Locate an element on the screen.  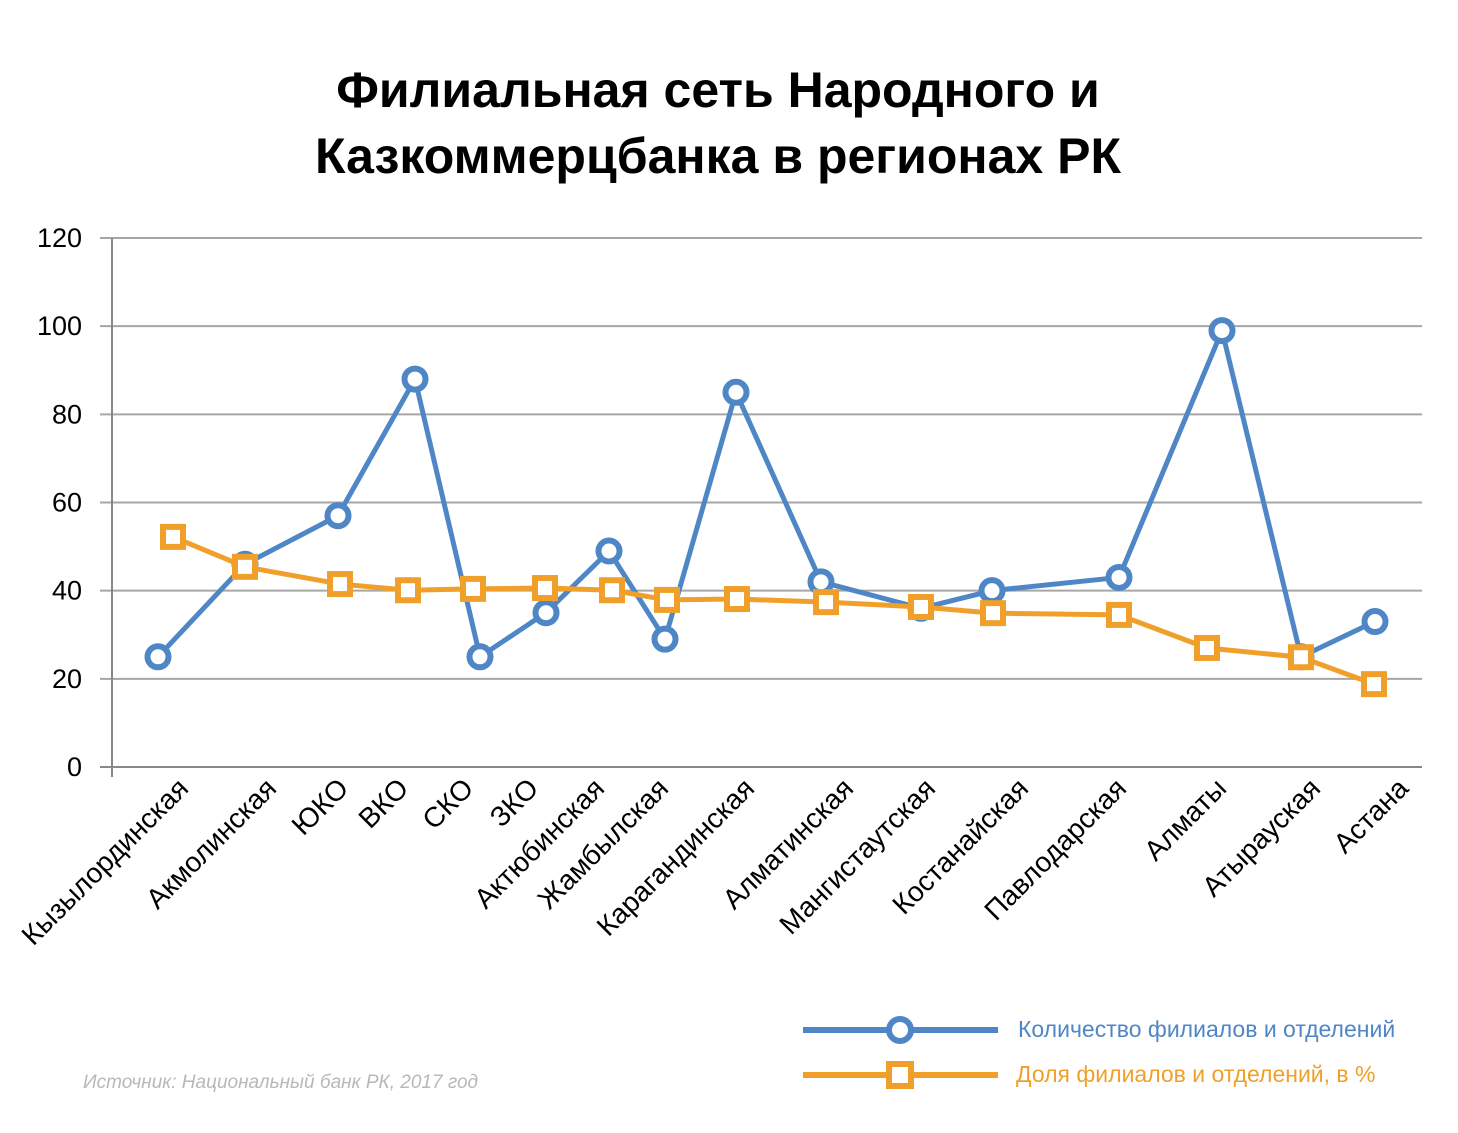
legend-label-share: Доля филиалов и отделений, в % is located at coordinates (1196, 1074).